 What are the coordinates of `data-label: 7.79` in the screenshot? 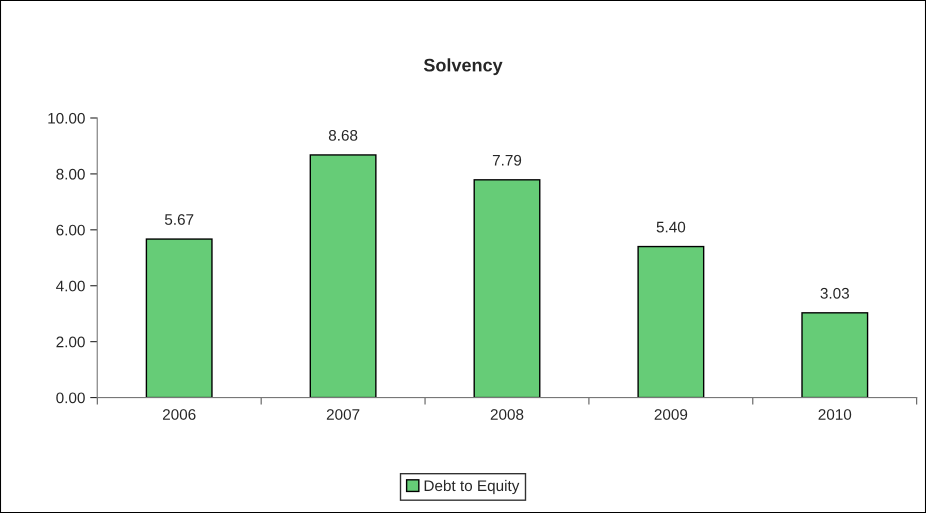 It's located at (507, 160).